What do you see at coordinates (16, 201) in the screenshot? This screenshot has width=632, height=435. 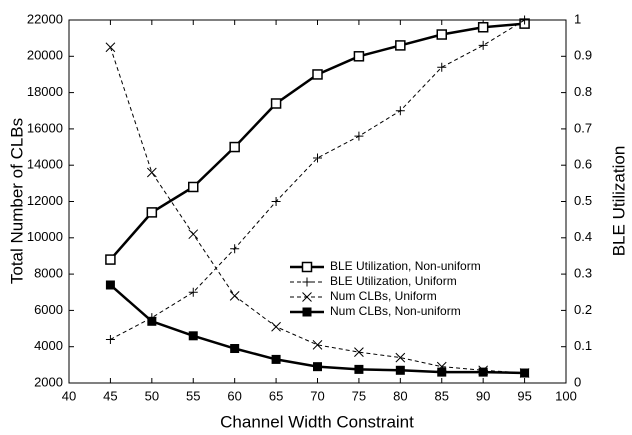 I see `y-axis-label: Total Number of CLBs` at bounding box center [16, 201].